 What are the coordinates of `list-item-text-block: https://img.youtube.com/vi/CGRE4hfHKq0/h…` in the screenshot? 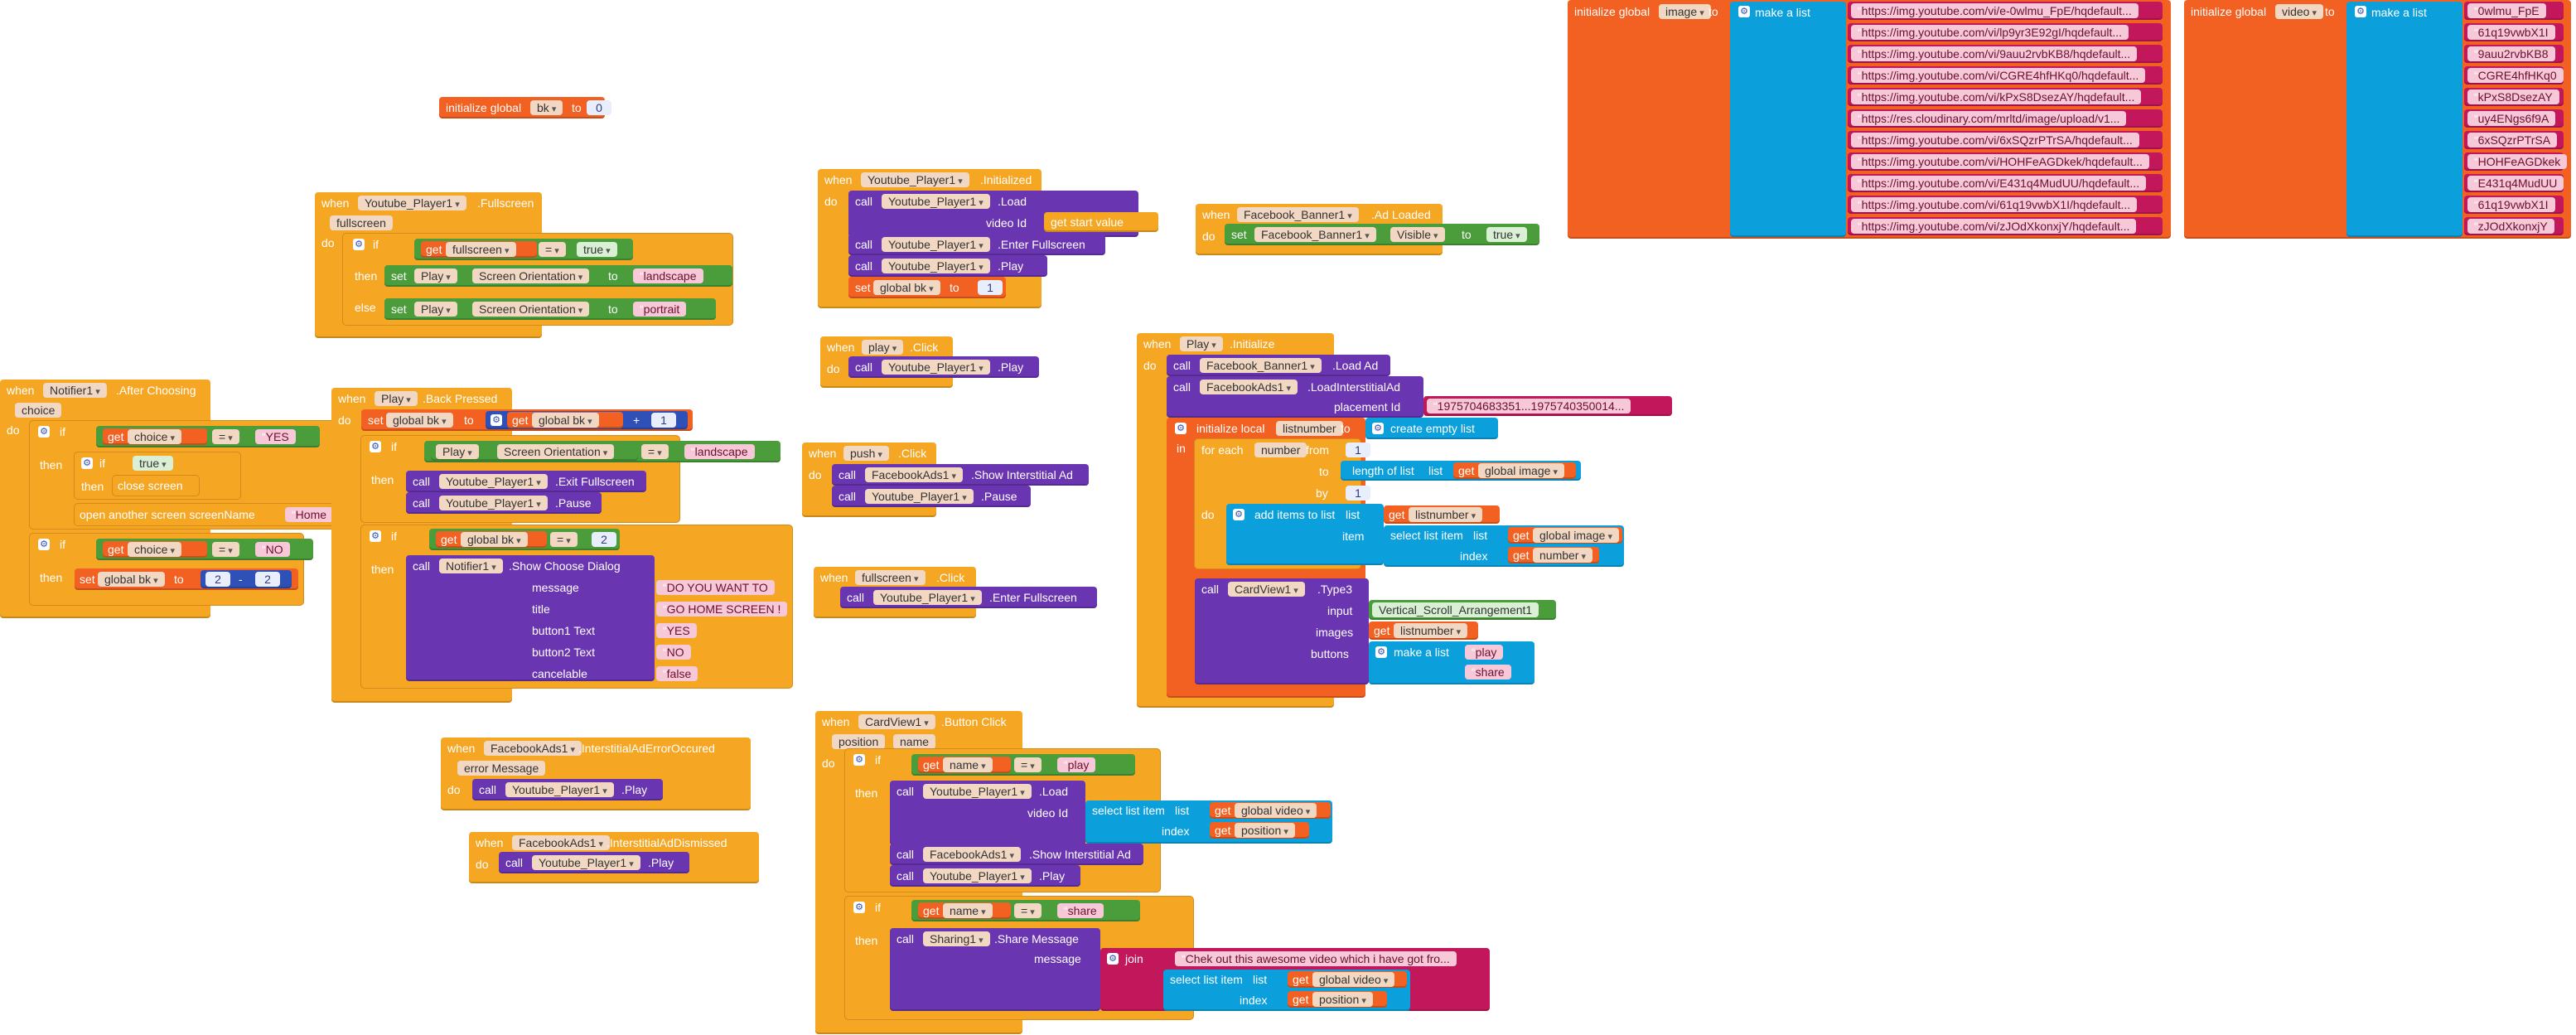 It's located at (2005, 75).